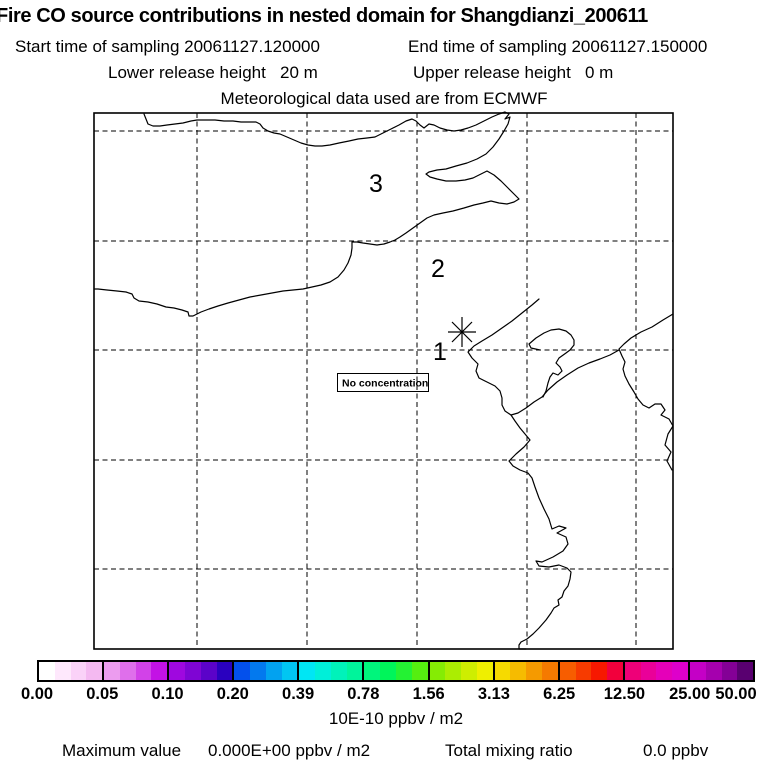  I want to click on met-data-label: Meteorological data used are from ECMWF, so click(384, 98).